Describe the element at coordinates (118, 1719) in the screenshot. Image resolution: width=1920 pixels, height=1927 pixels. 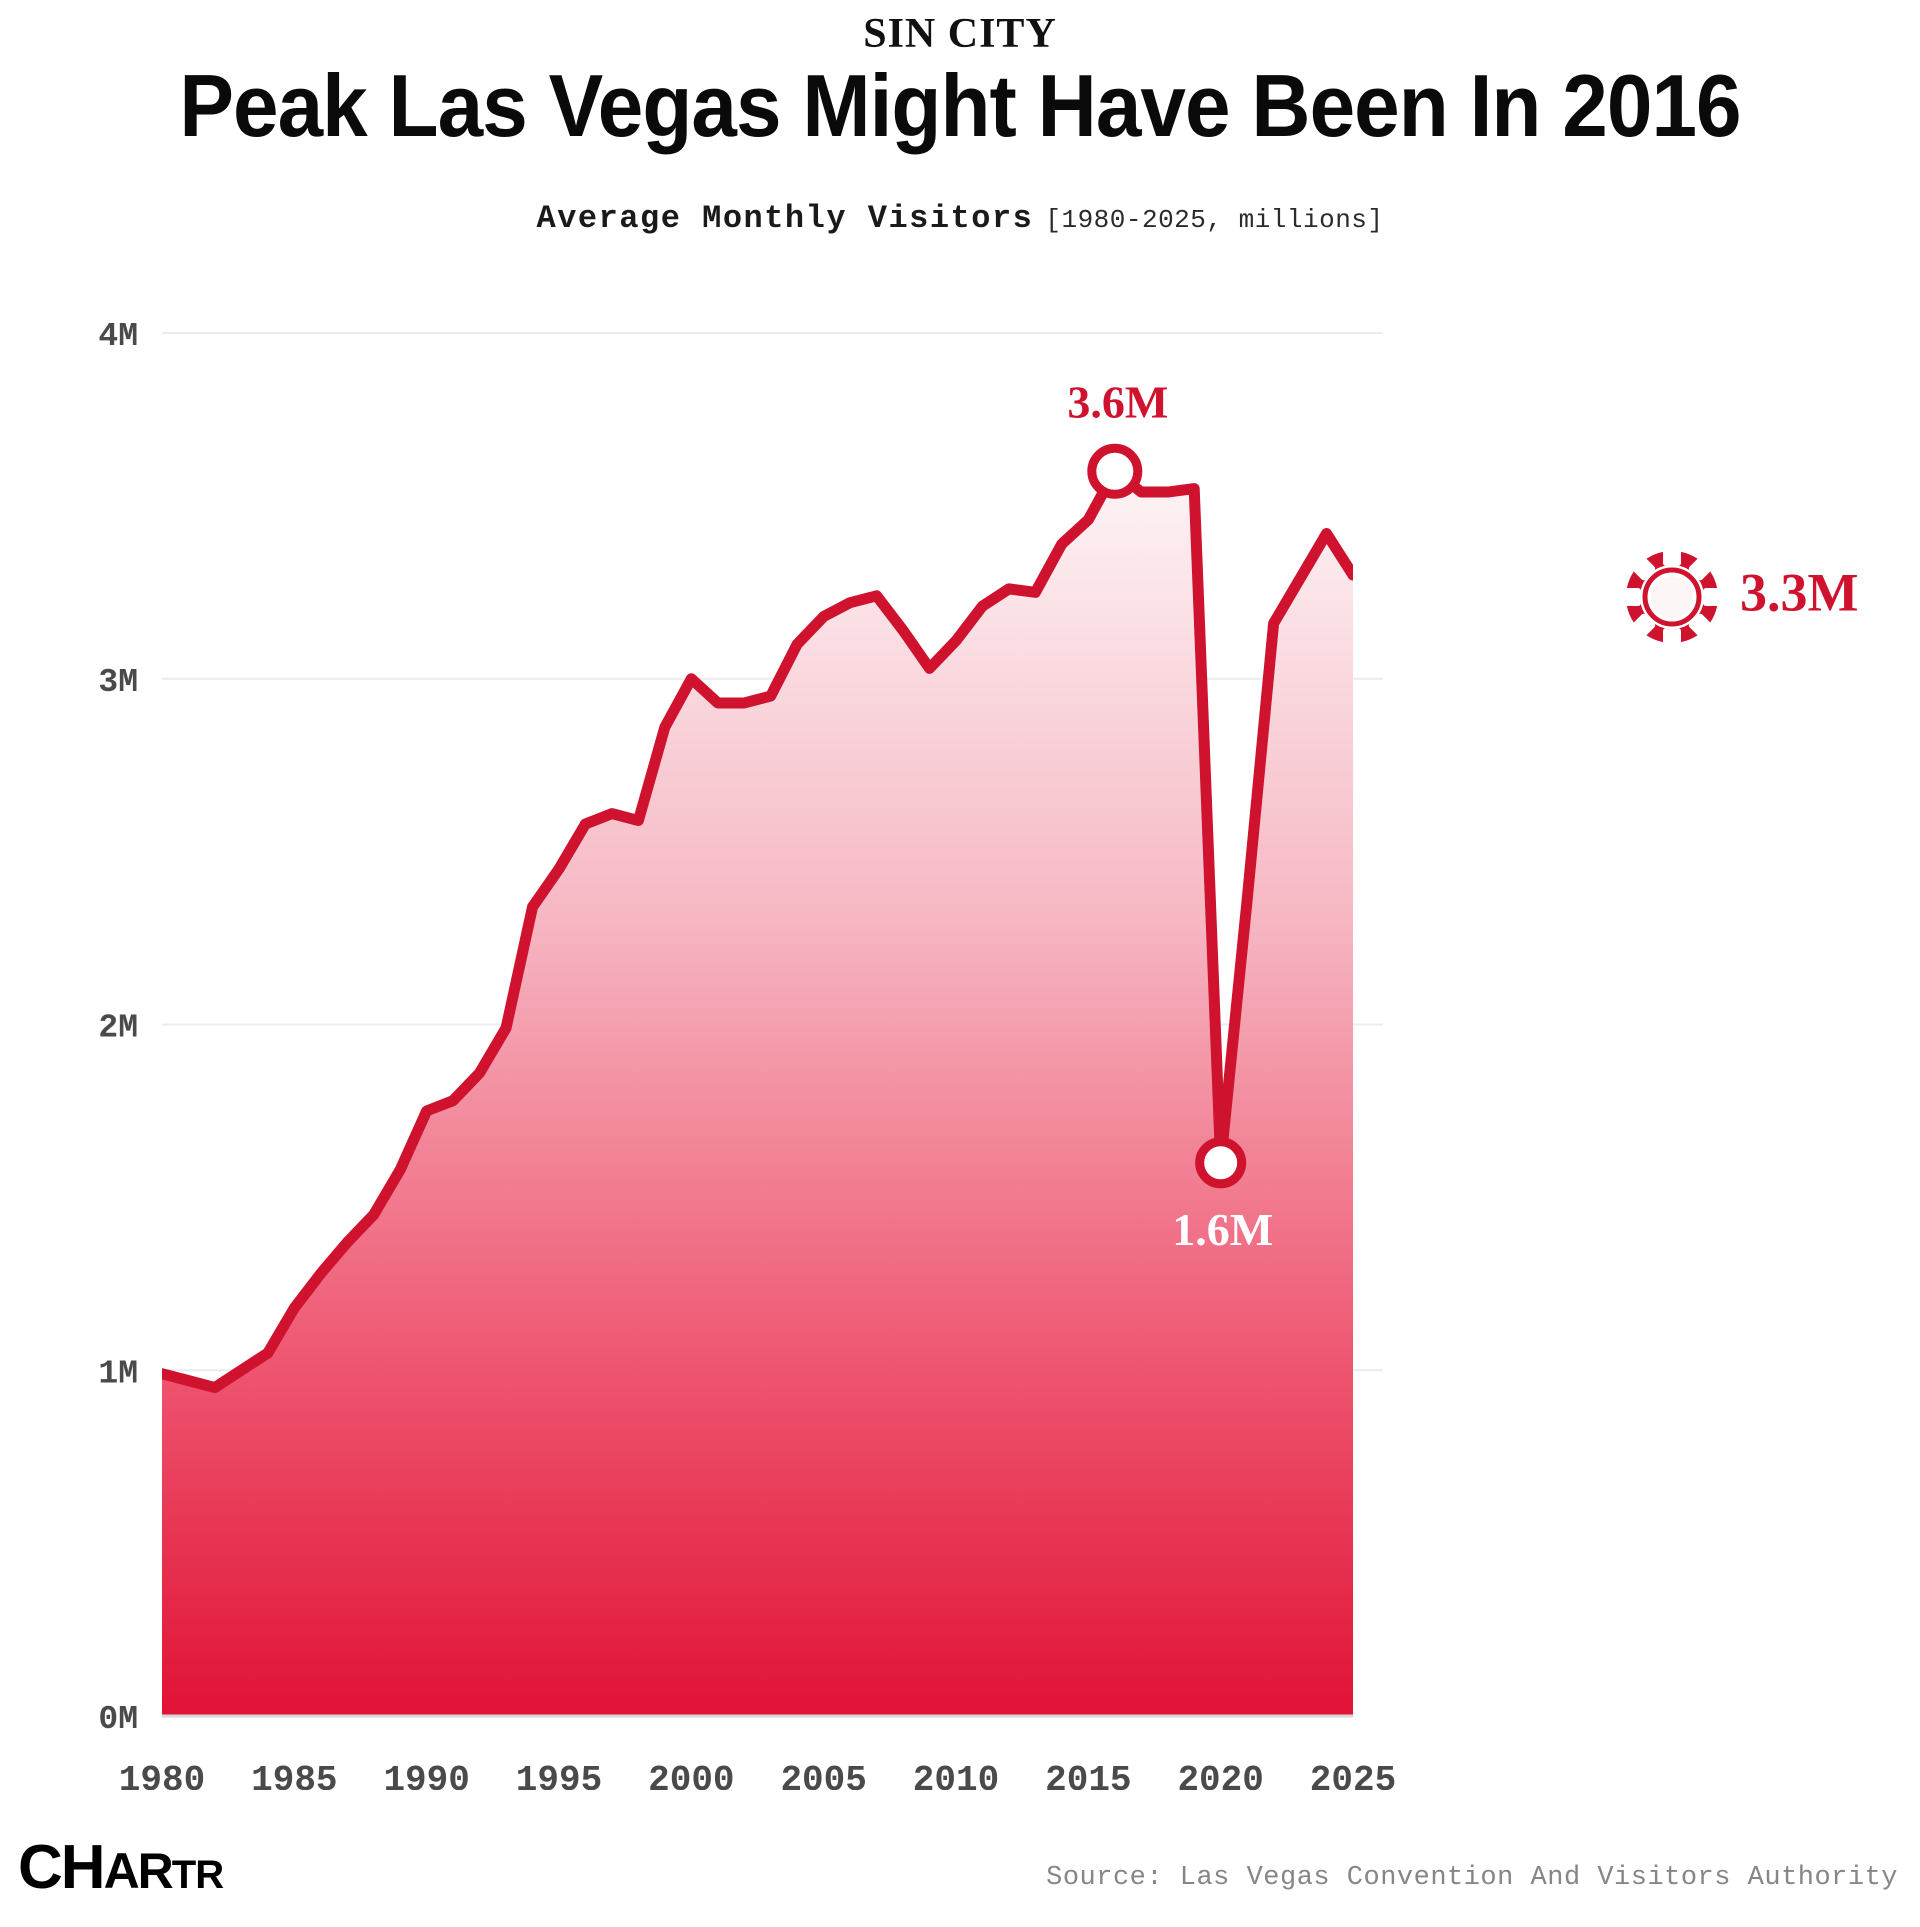
I see `y-axis-tick-label: 0M` at that location.